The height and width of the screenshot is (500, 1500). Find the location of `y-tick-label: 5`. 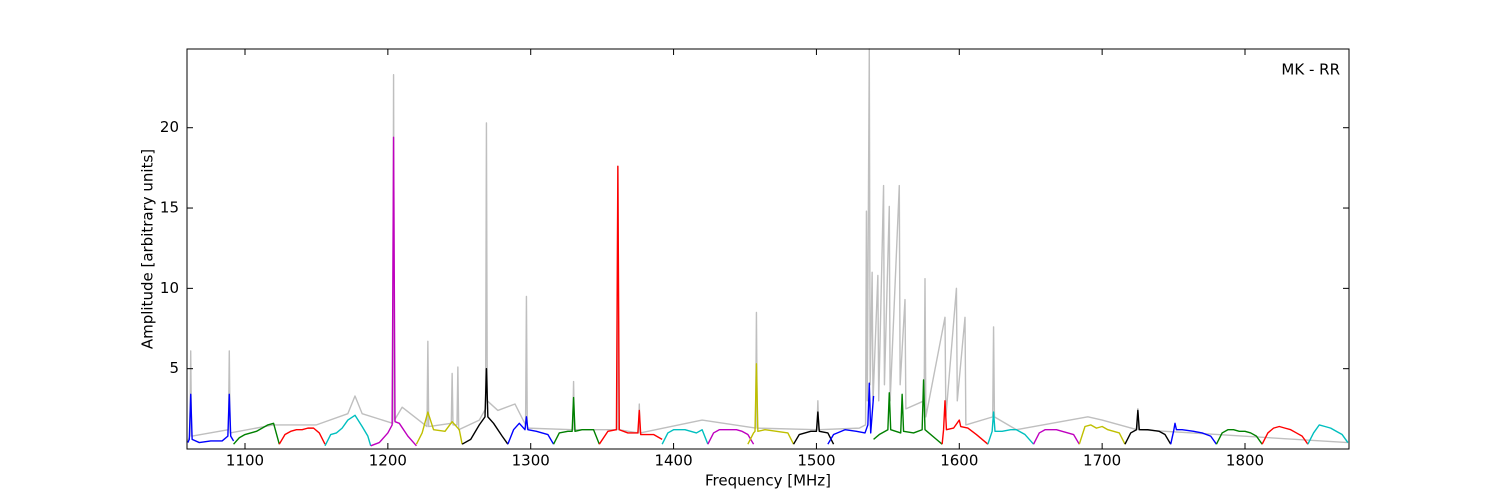

y-tick-label: 5 is located at coordinates (174, 368).